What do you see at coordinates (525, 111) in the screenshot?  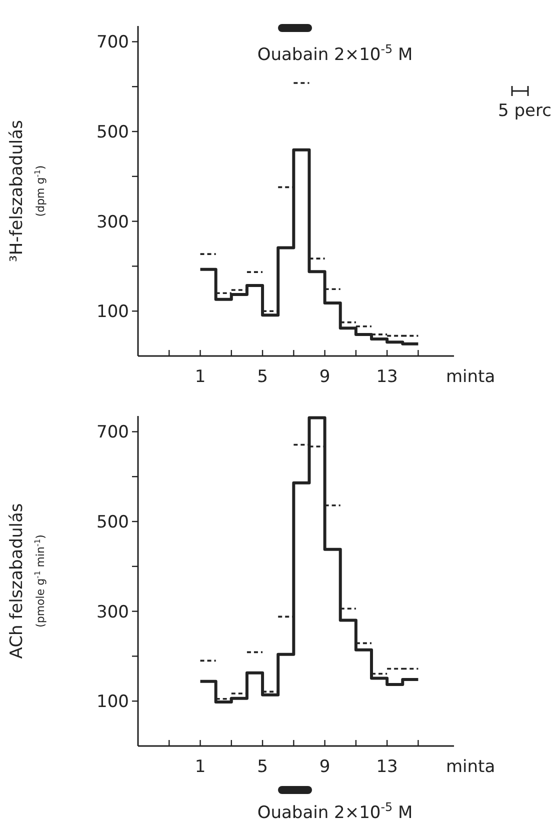 I see `text: 5 perc` at bounding box center [525, 111].